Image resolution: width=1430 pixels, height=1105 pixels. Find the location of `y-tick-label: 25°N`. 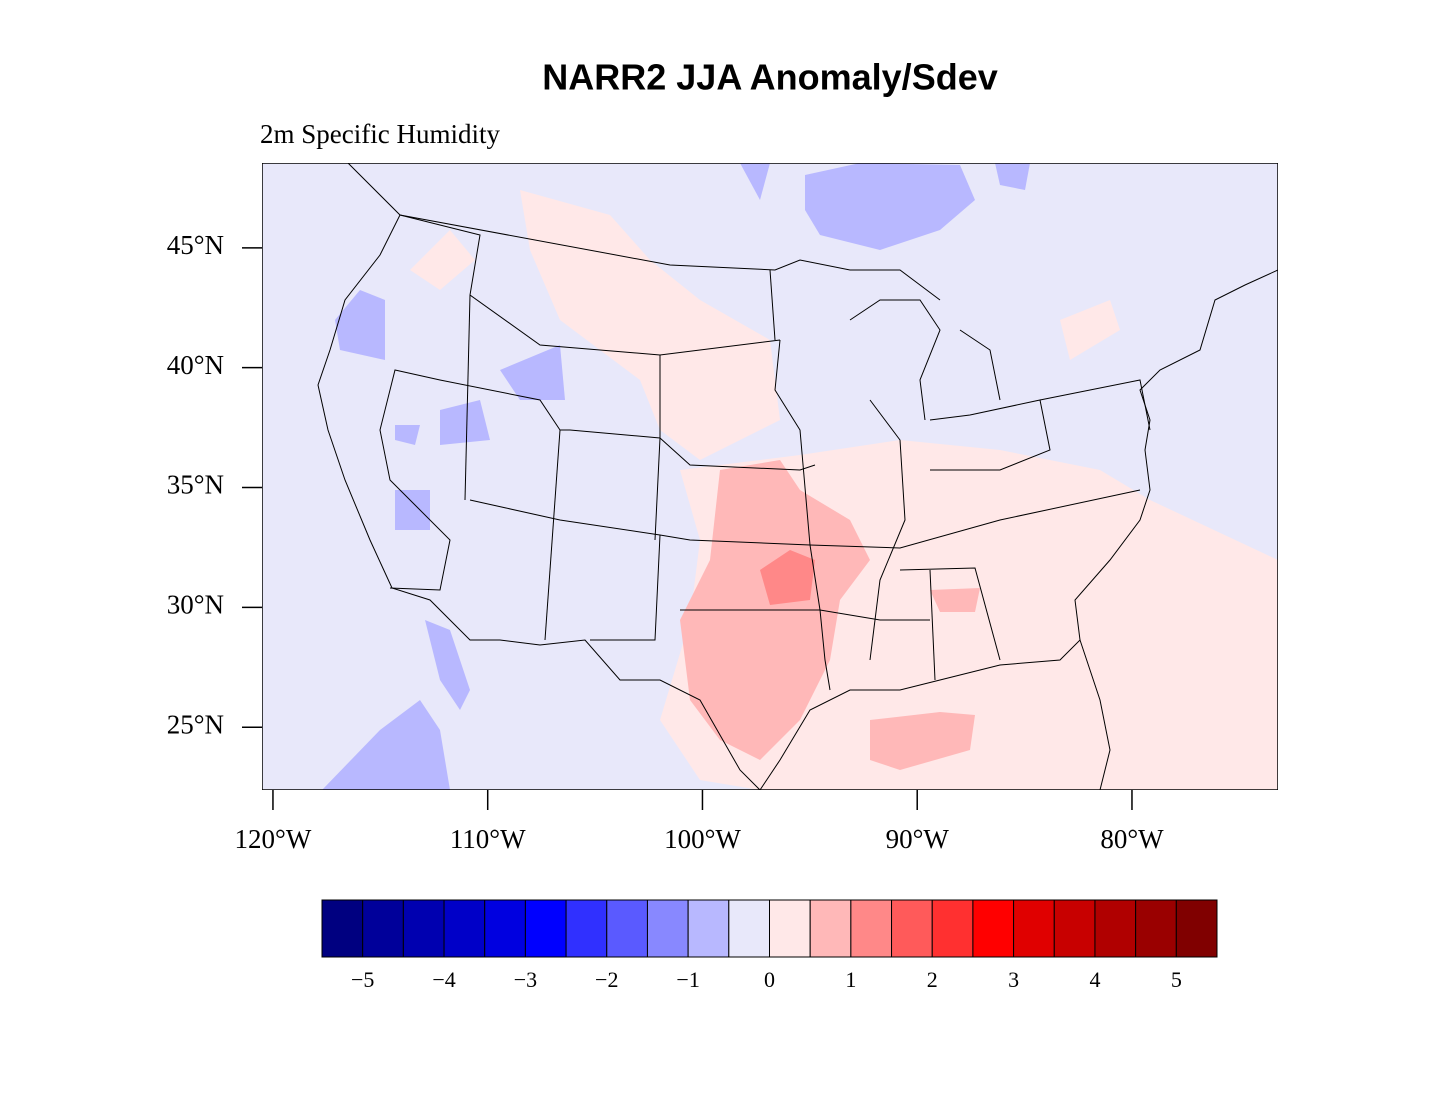

y-tick-label: 25°N is located at coordinates (195, 724).